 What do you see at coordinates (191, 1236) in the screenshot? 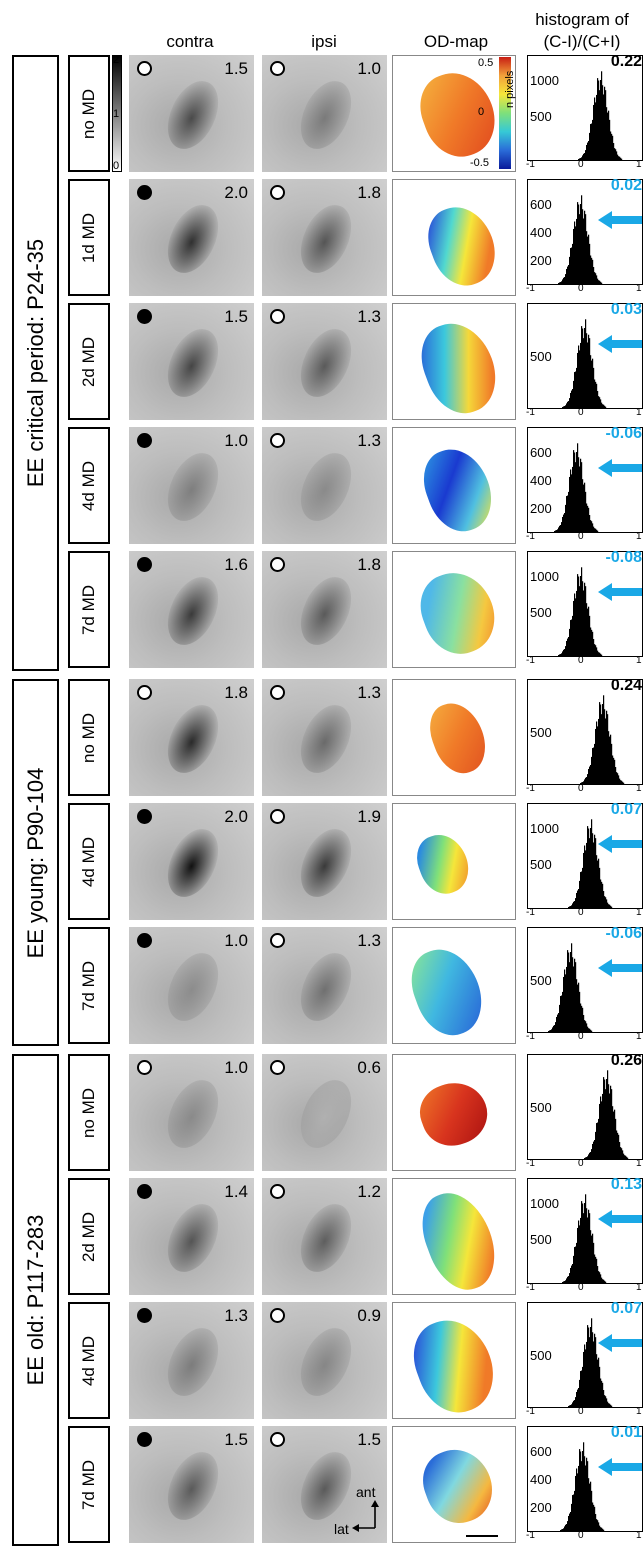
I see `contra-map-panel: 1.4` at bounding box center [191, 1236].